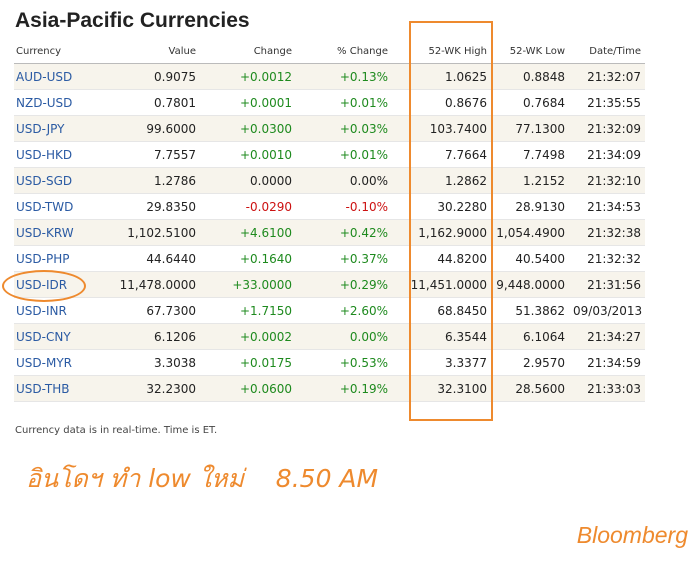 Image resolution: width=698 pixels, height=564 pixels. I want to click on cell-52wk-high: 6.3544, so click(441, 336).